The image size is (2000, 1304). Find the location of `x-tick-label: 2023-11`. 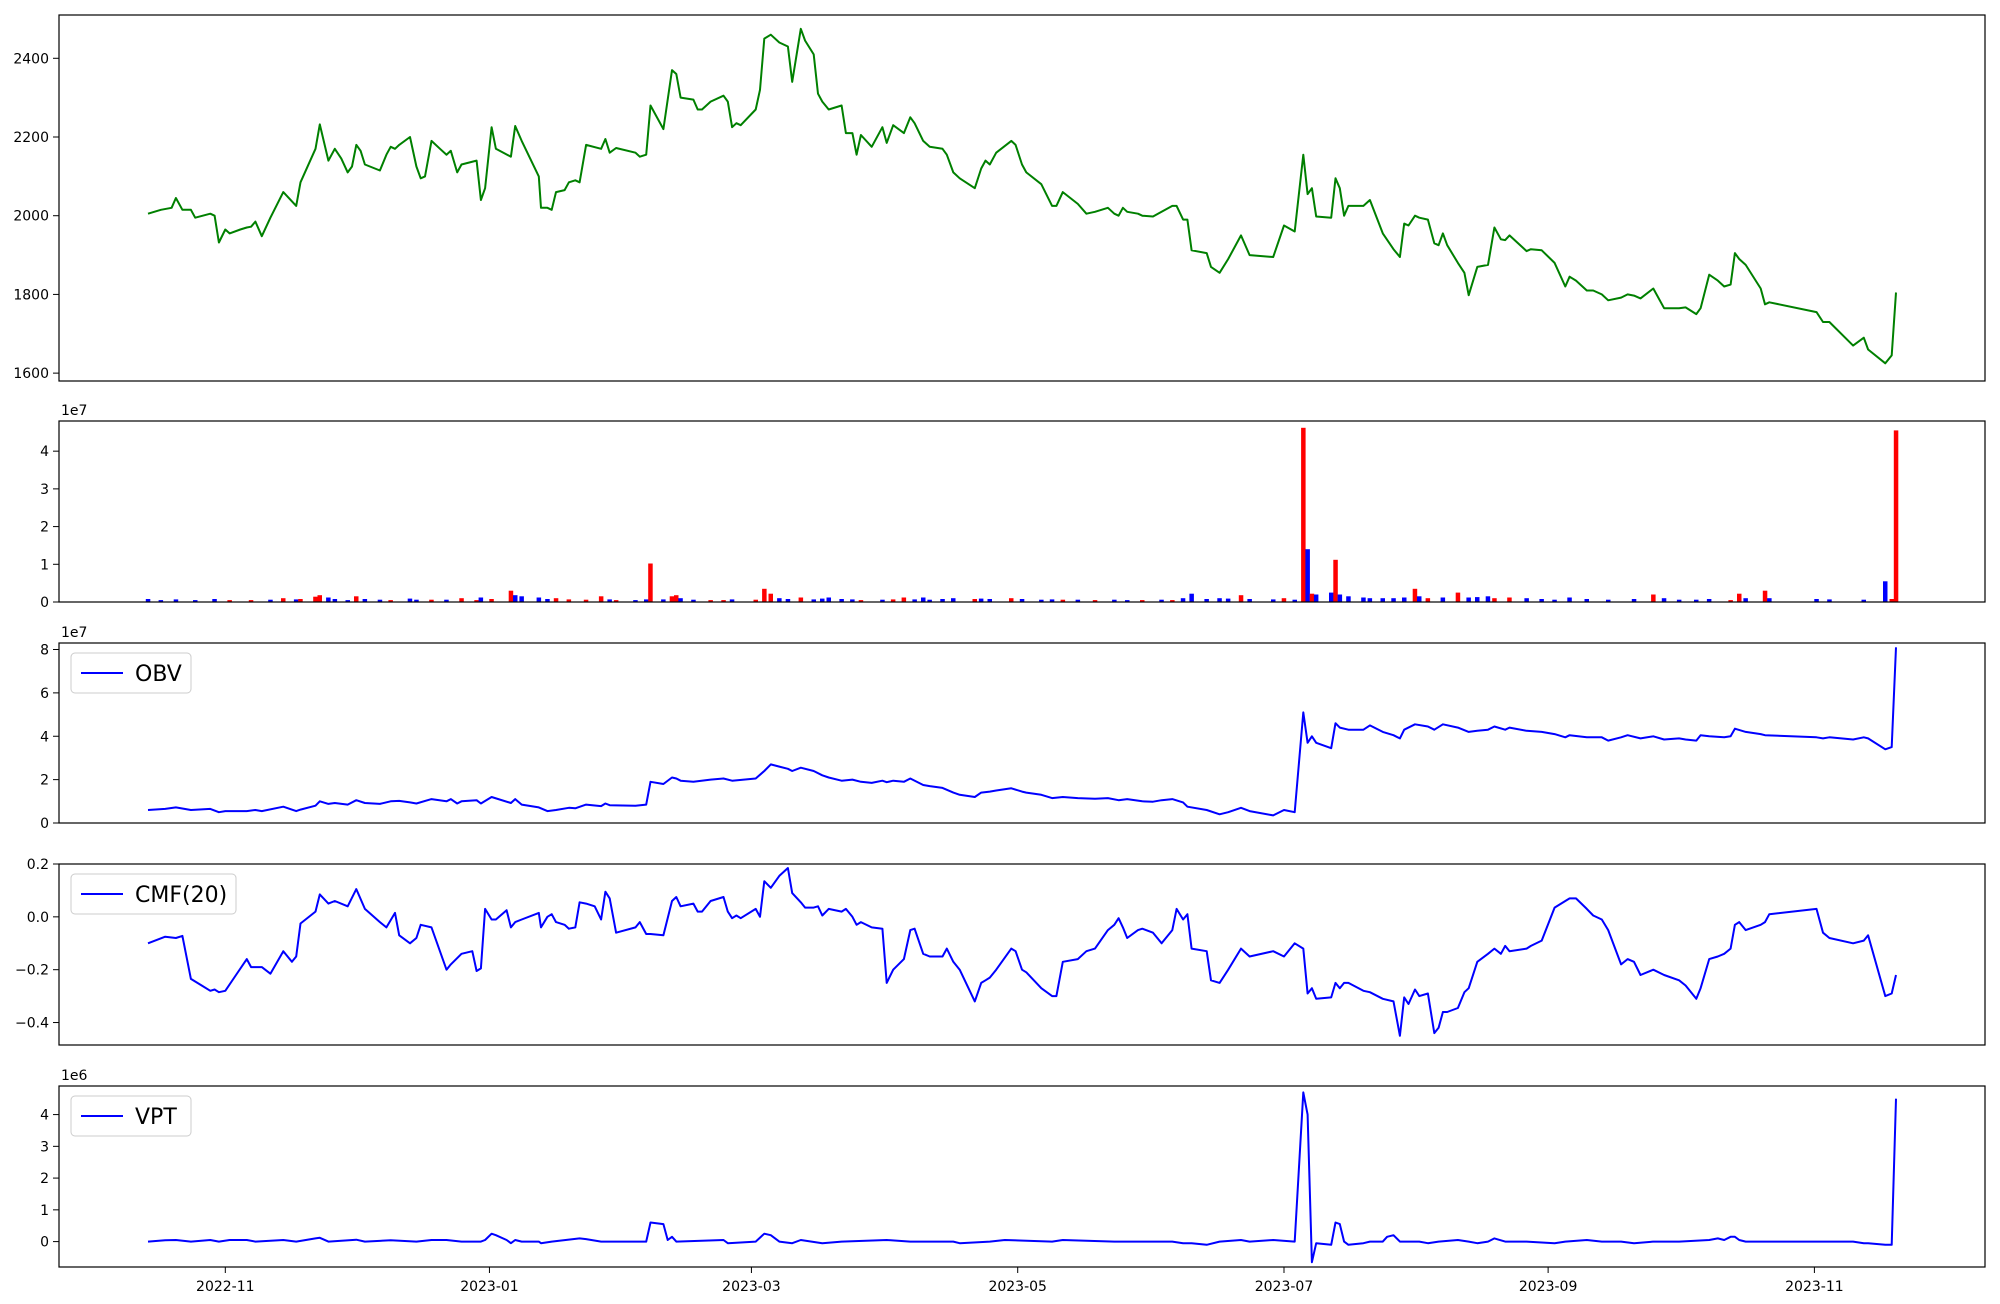

x-tick-label: 2023-11 is located at coordinates (1814, 1287).